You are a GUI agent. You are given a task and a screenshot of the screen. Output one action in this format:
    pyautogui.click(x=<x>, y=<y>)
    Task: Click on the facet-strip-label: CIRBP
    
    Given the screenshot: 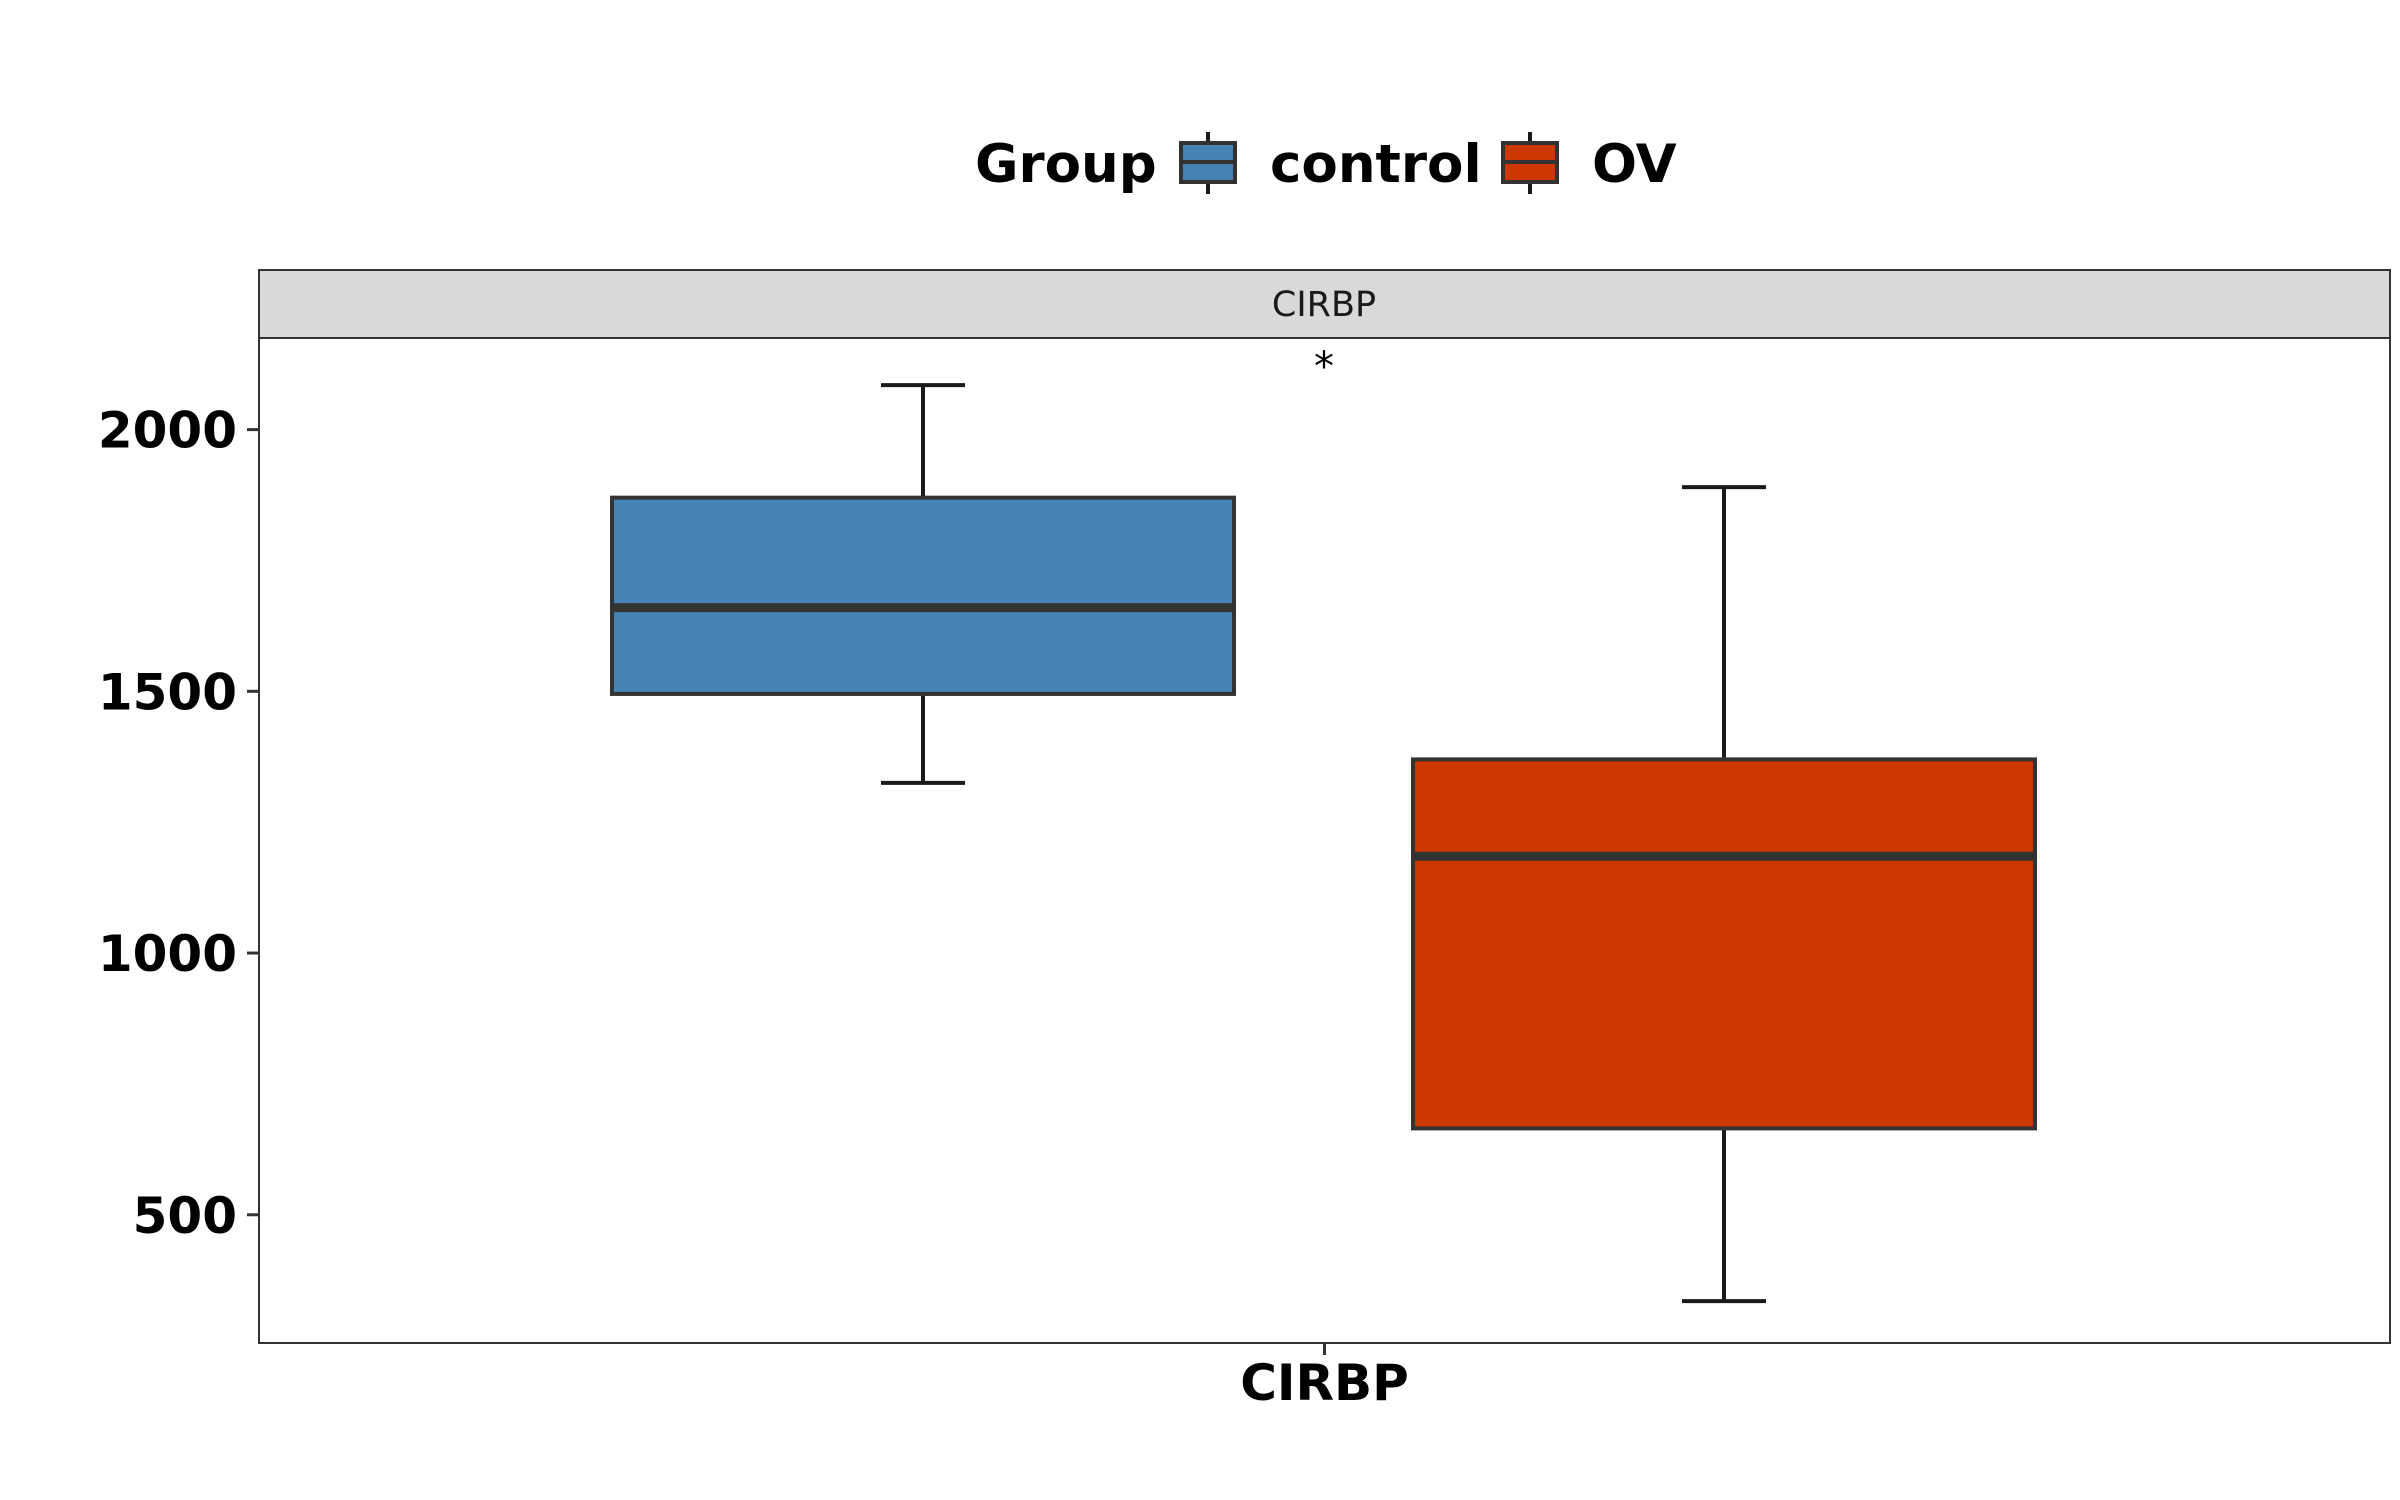 What is the action you would take?
    pyautogui.click(x=1324, y=305)
    